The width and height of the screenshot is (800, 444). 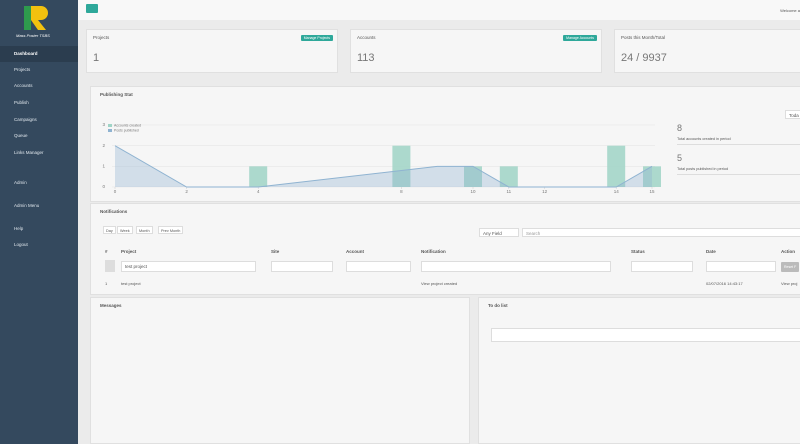 I want to click on column-header: Notification, so click(x=433, y=251).